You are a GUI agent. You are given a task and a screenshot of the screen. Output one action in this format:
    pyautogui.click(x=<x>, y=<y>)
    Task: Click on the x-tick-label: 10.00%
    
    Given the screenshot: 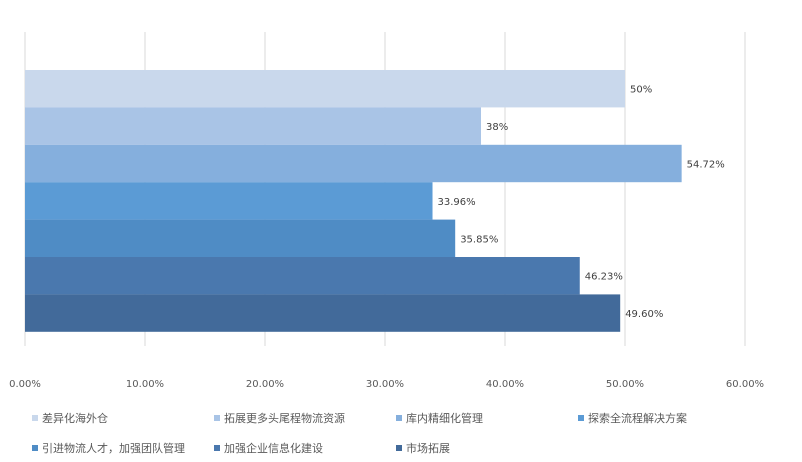 What is the action you would take?
    pyautogui.click(x=145, y=384)
    